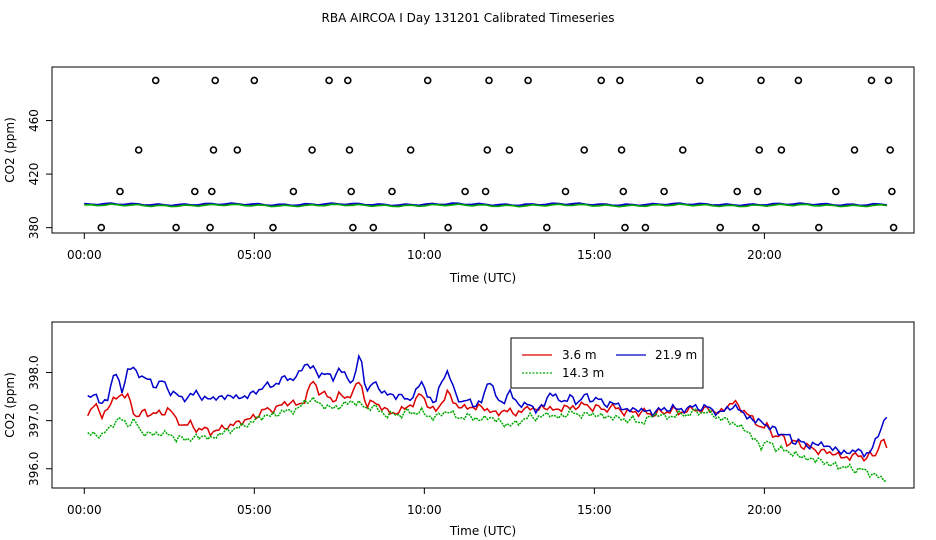  What do you see at coordinates (34, 420) in the screenshot?
I see `y-tick-label-397-0: 397.0` at bounding box center [34, 420].